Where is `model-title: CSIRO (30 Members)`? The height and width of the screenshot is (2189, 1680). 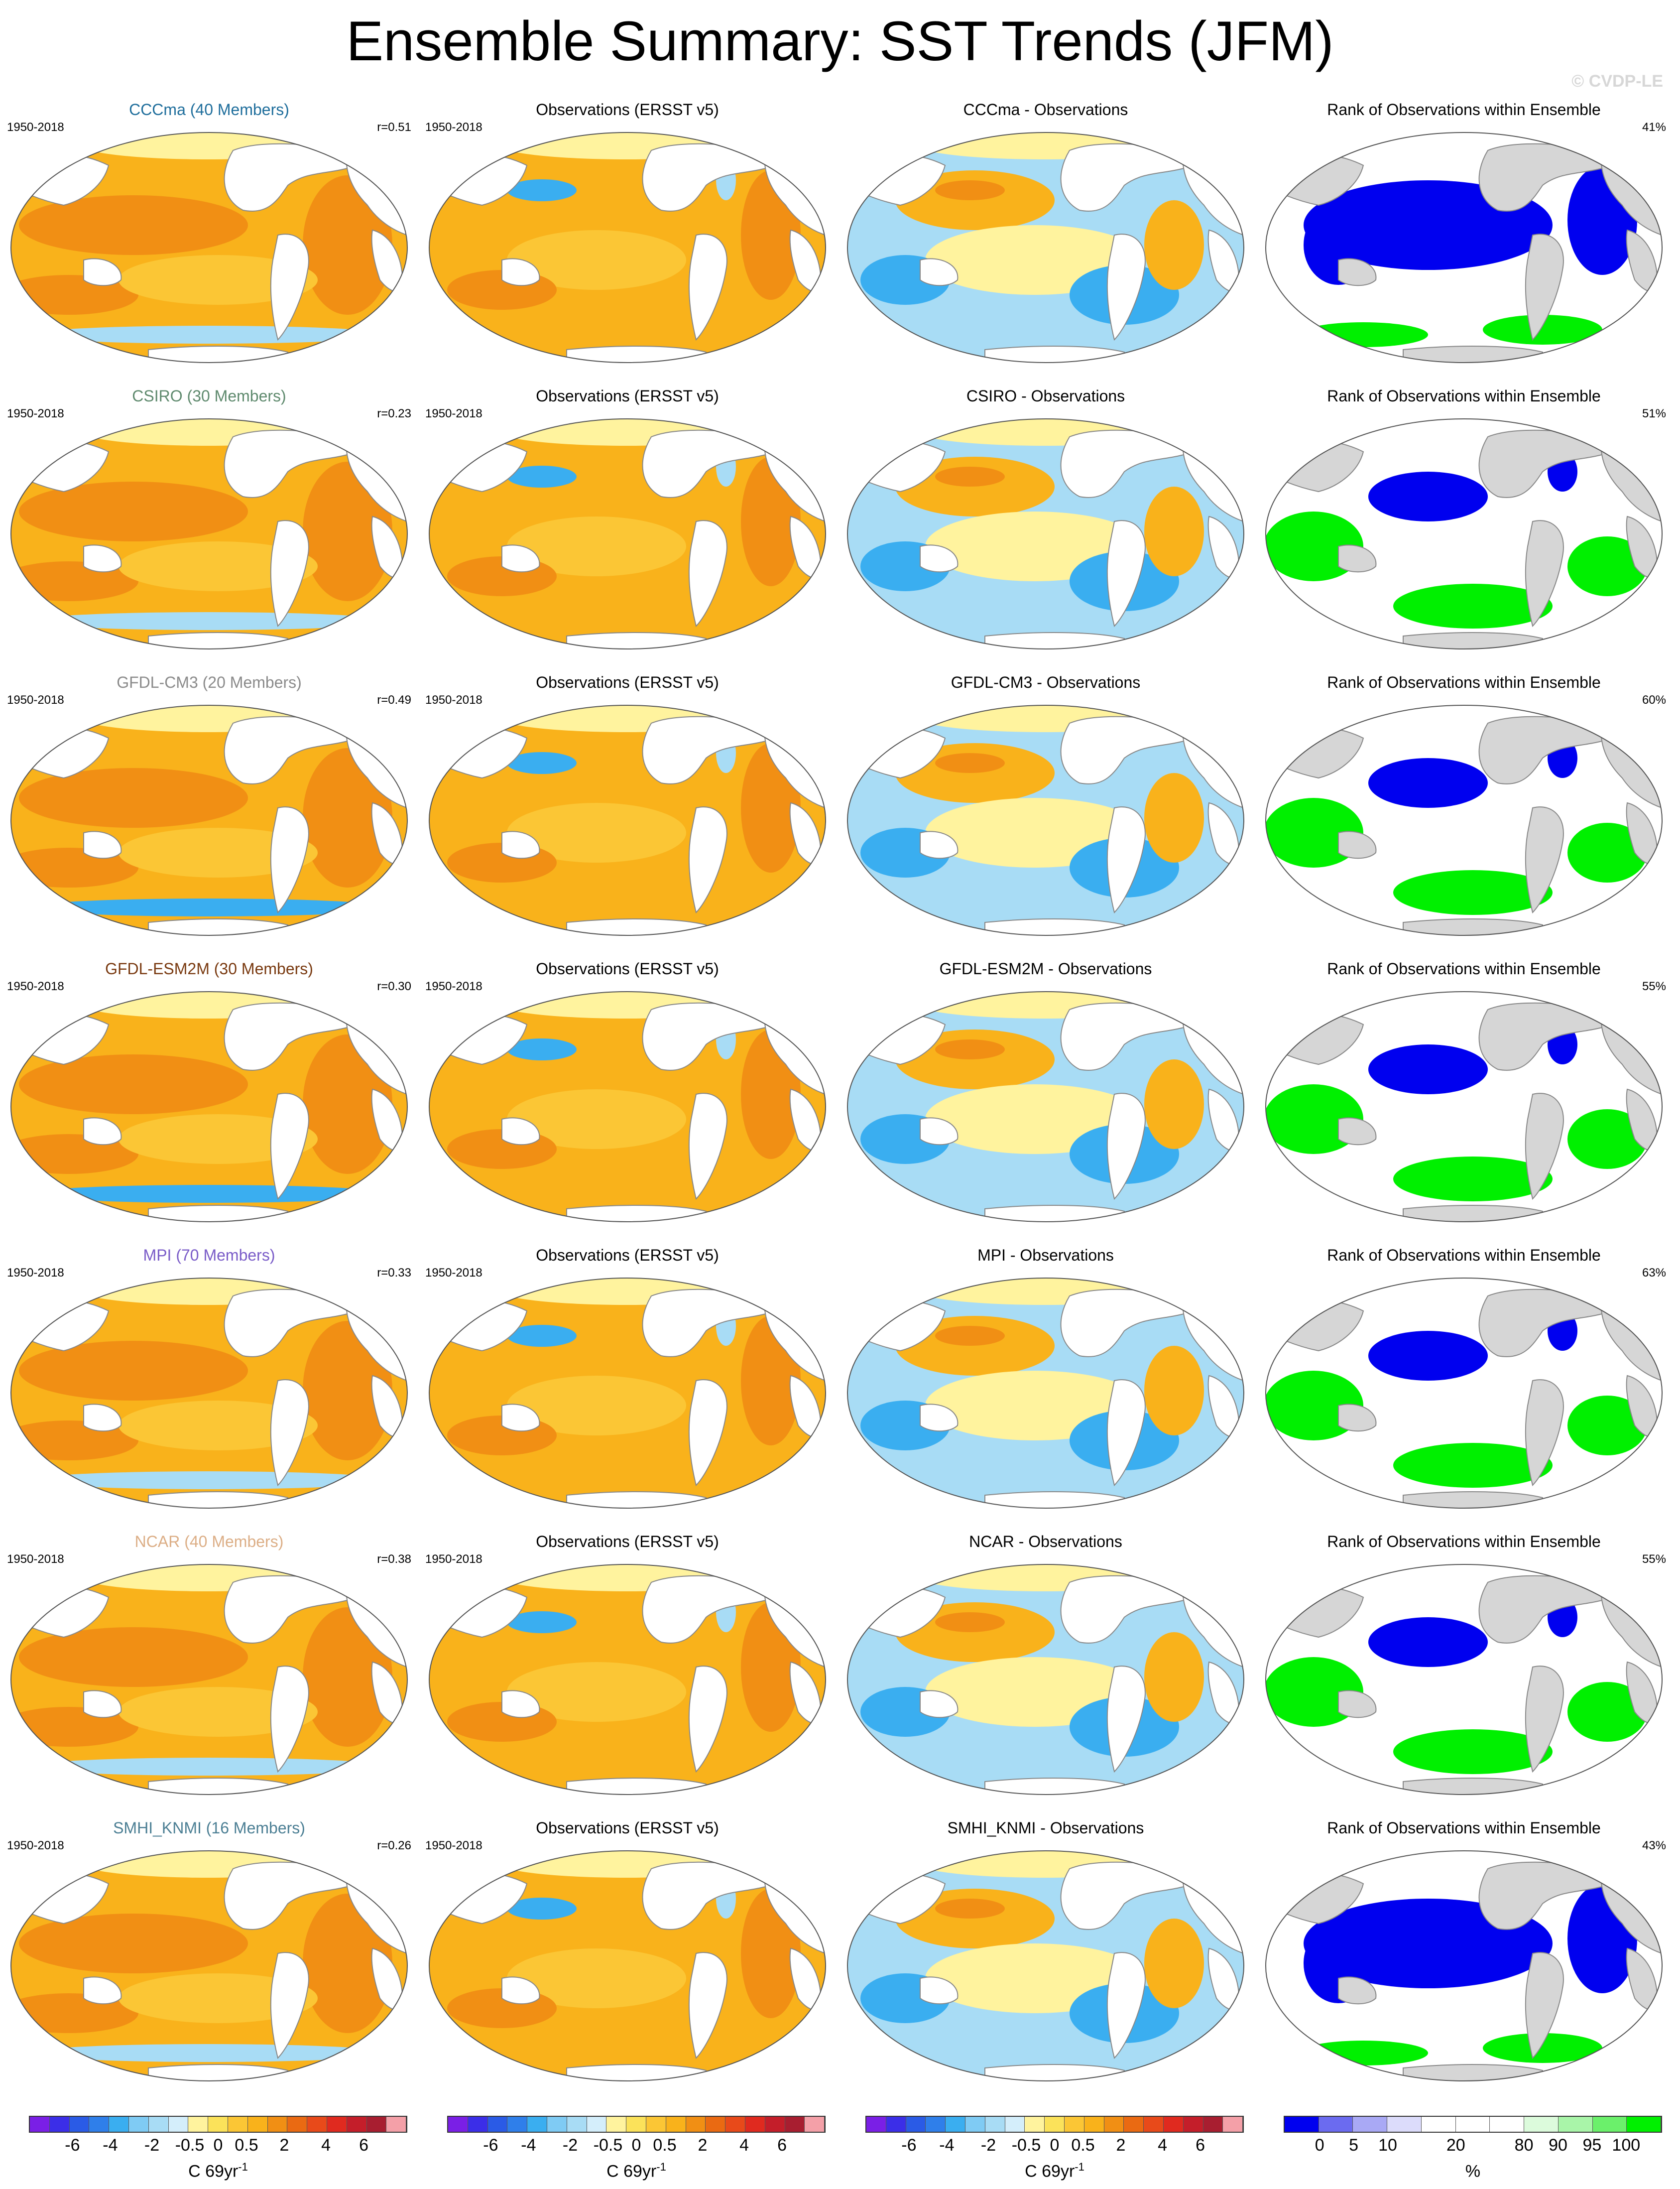 model-title: CSIRO (30 Members) is located at coordinates (209, 396).